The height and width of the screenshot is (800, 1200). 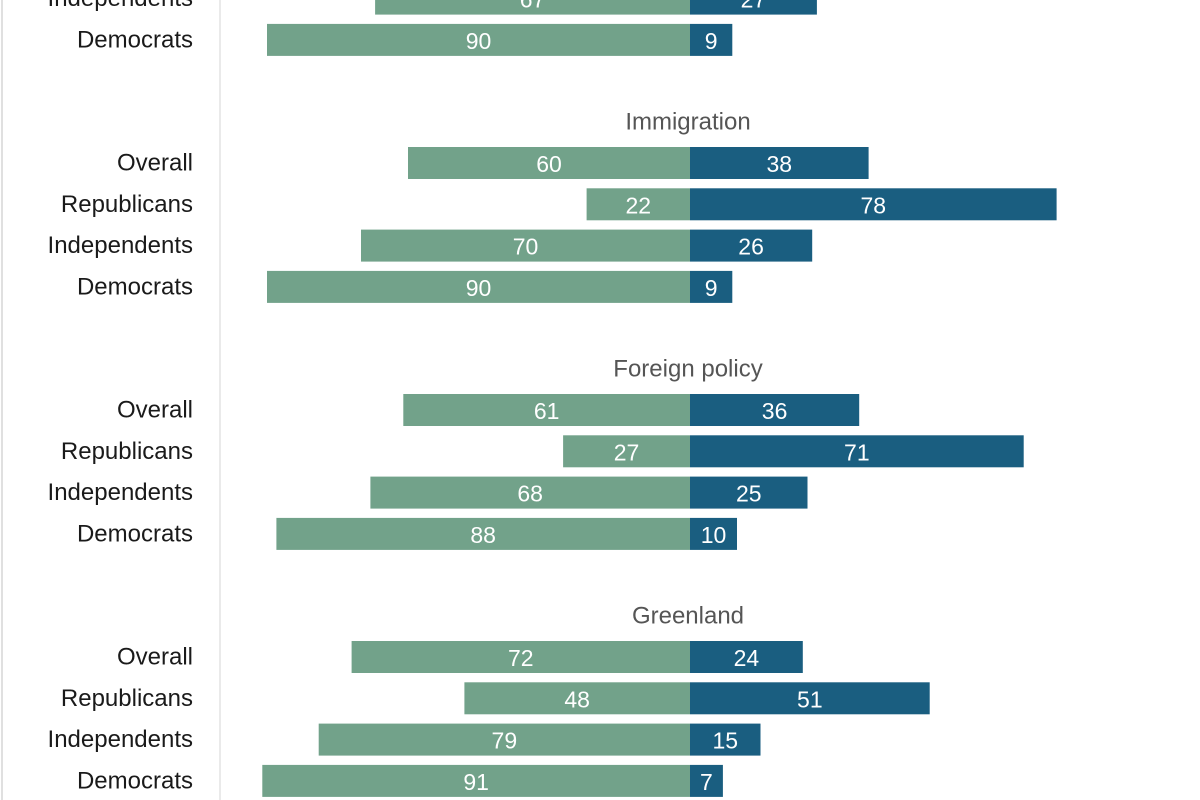 I want to click on value-label: 22, so click(x=639, y=205).